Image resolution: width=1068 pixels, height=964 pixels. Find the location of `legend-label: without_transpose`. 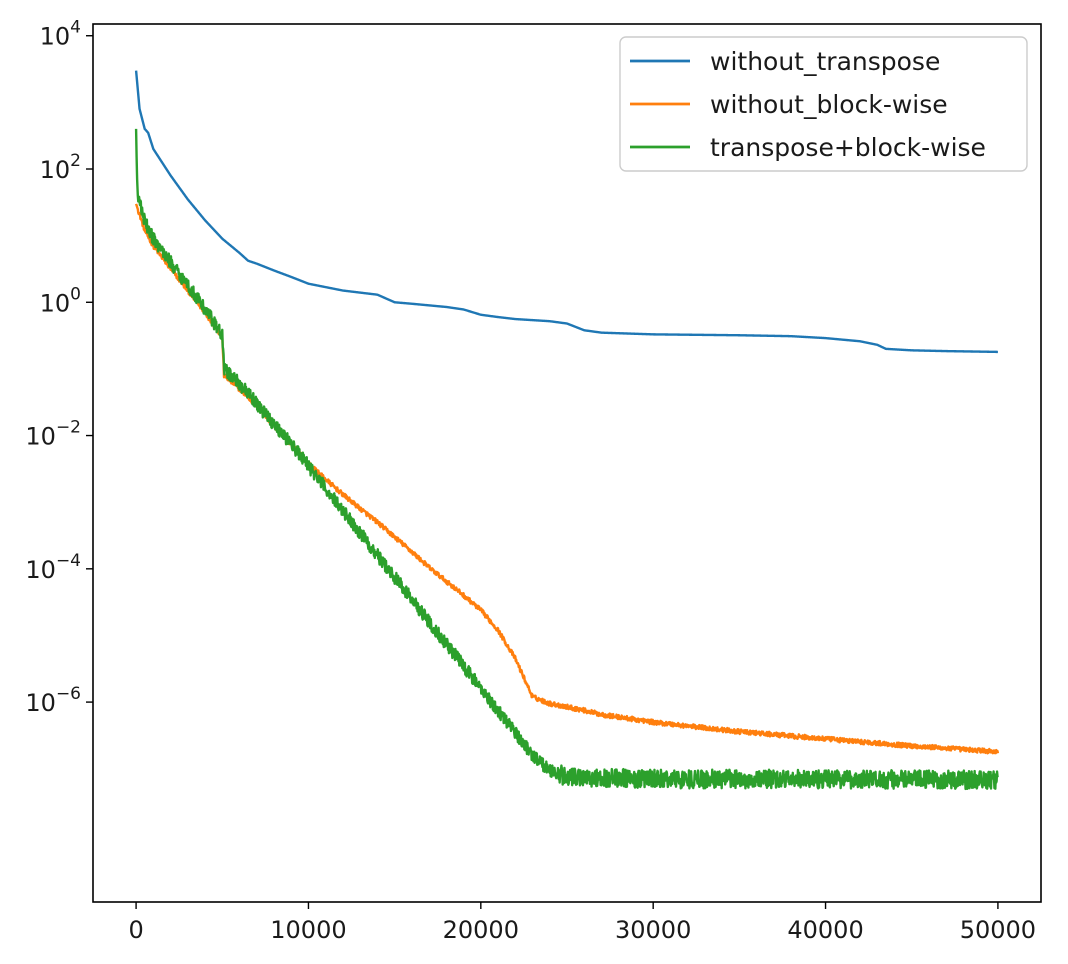

legend-label: without_transpose is located at coordinates (825, 61).